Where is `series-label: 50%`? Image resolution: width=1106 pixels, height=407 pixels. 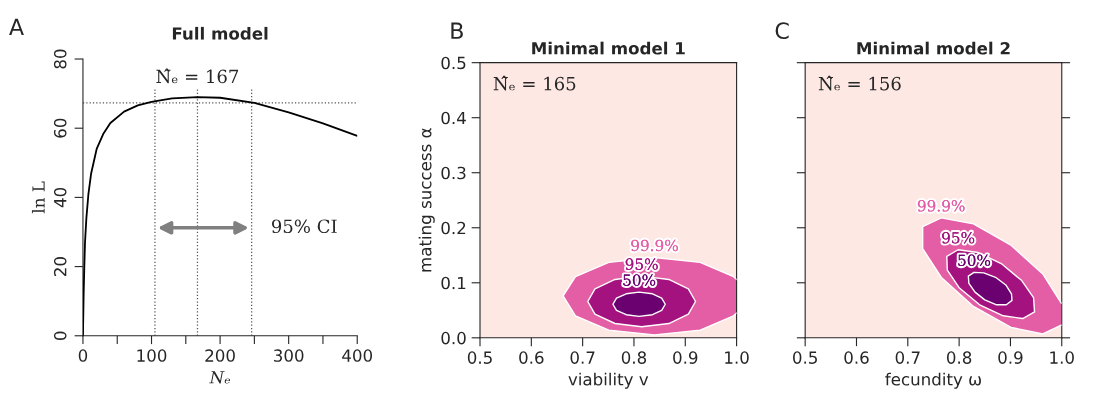 series-label: 50% is located at coordinates (974, 260).